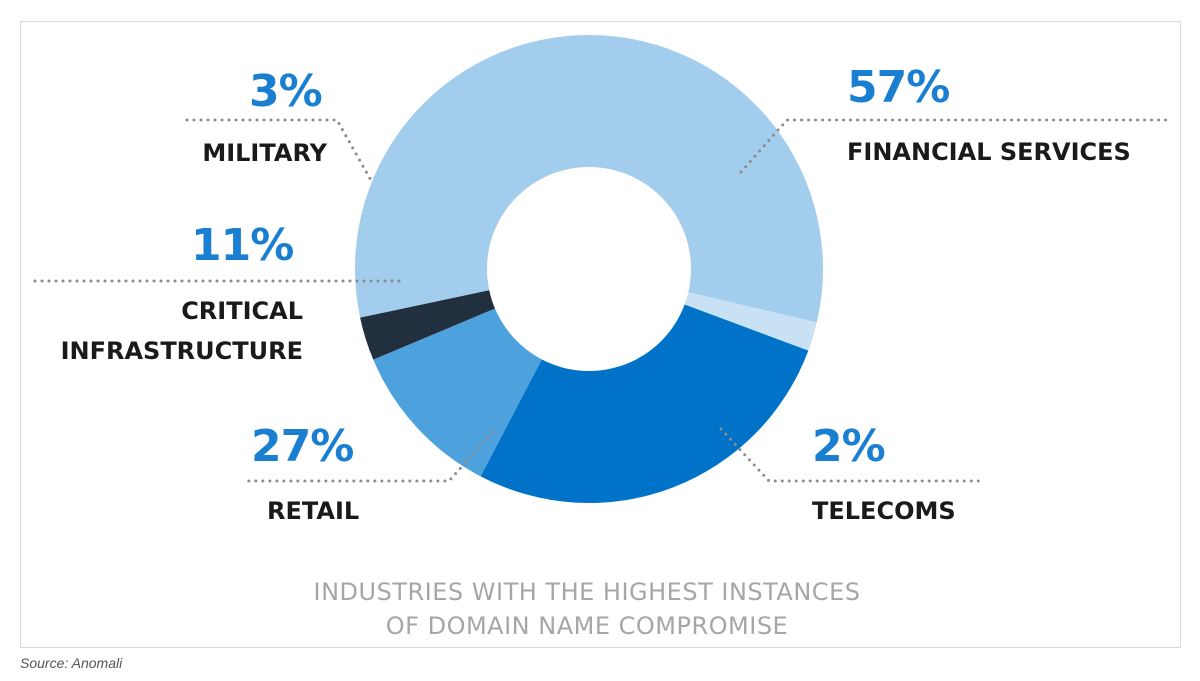 The height and width of the screenshot is (681, 1200). I want to click on leader-line-retail, so click(368, 456).